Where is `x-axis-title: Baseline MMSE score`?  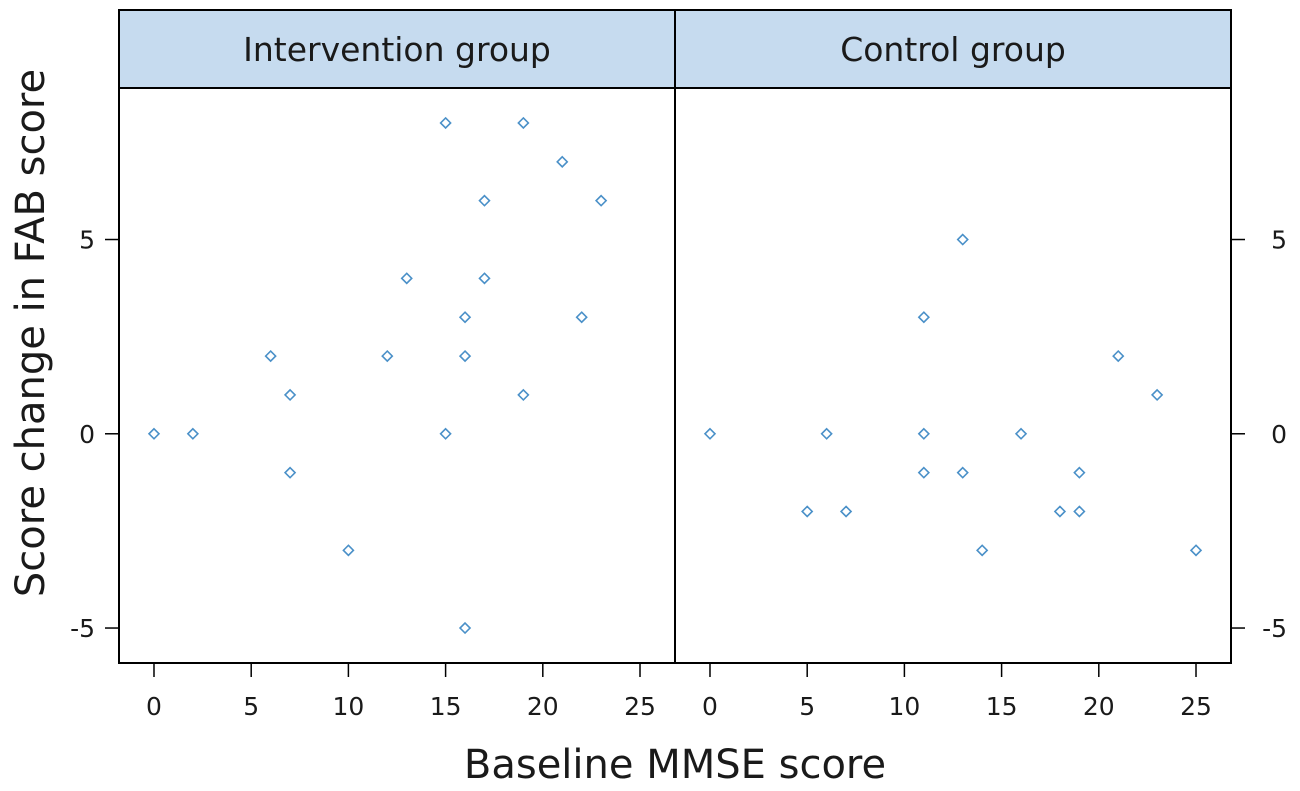
x-axis-title: Baseline MMSE score is located at coordinates (675, 765).